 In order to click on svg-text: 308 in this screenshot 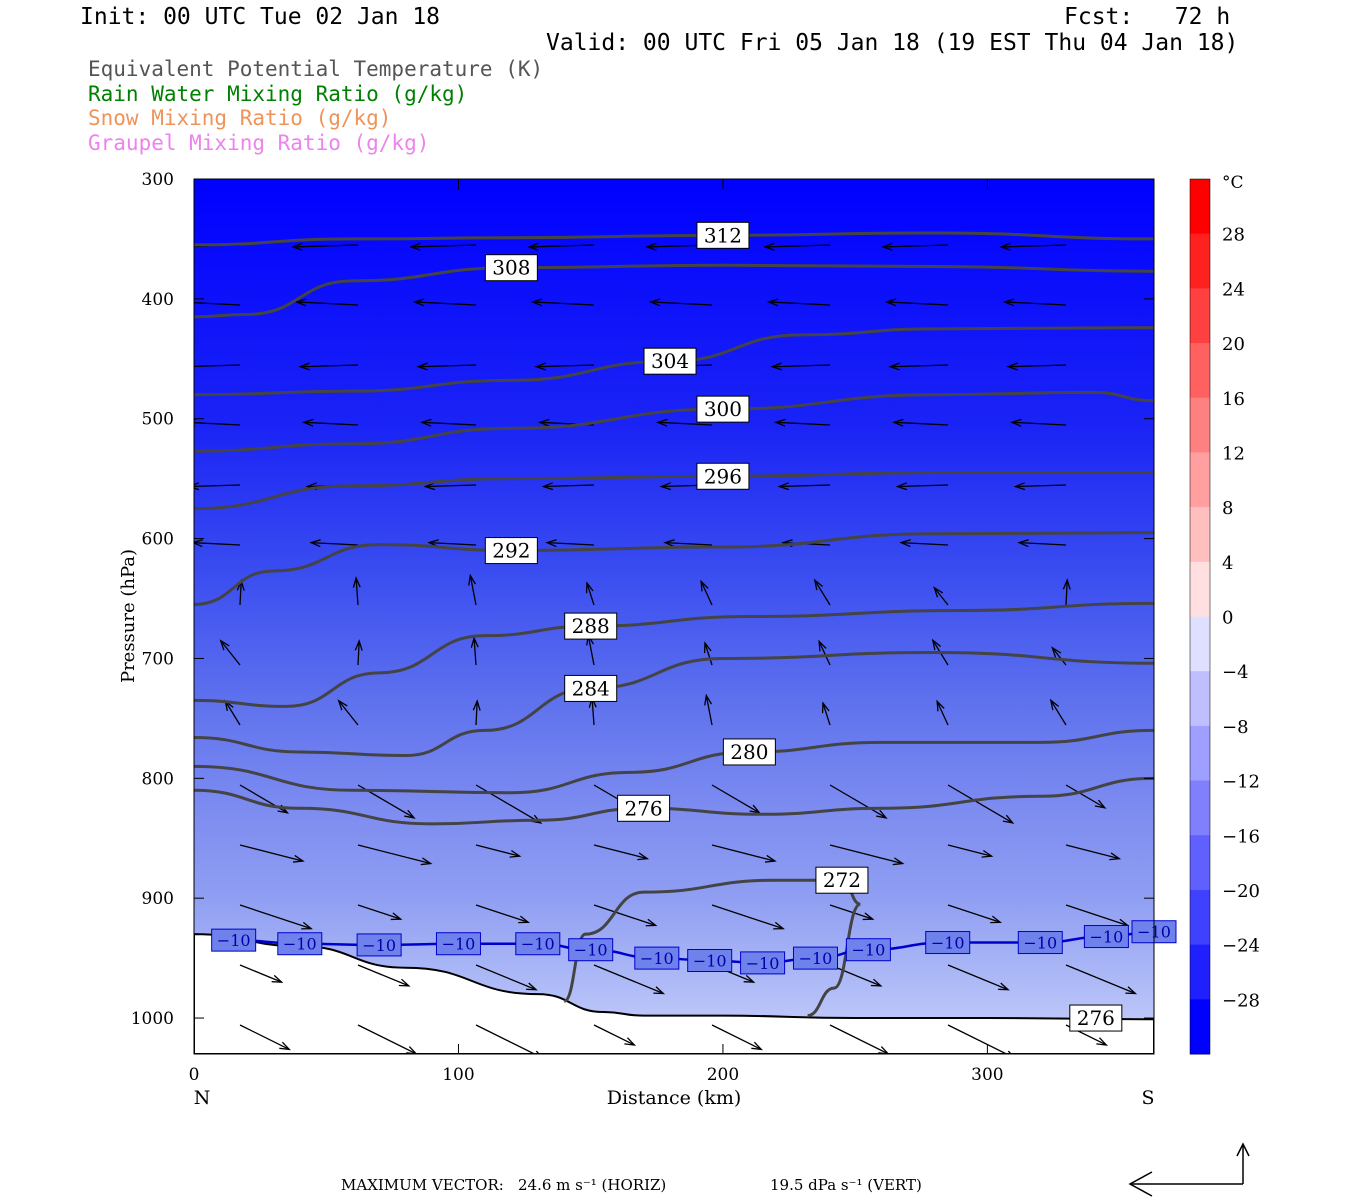, I will do `click(511, 268)`.